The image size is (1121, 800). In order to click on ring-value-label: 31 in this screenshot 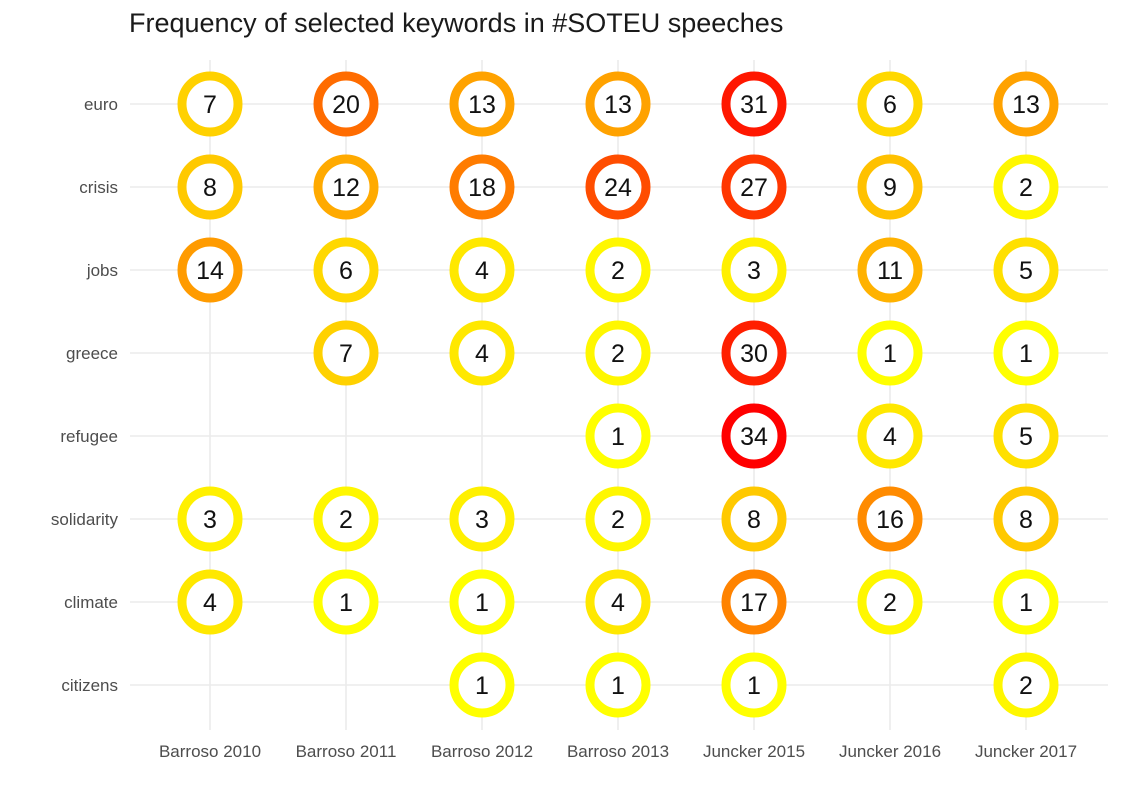, I will do `click(754, 105)`.